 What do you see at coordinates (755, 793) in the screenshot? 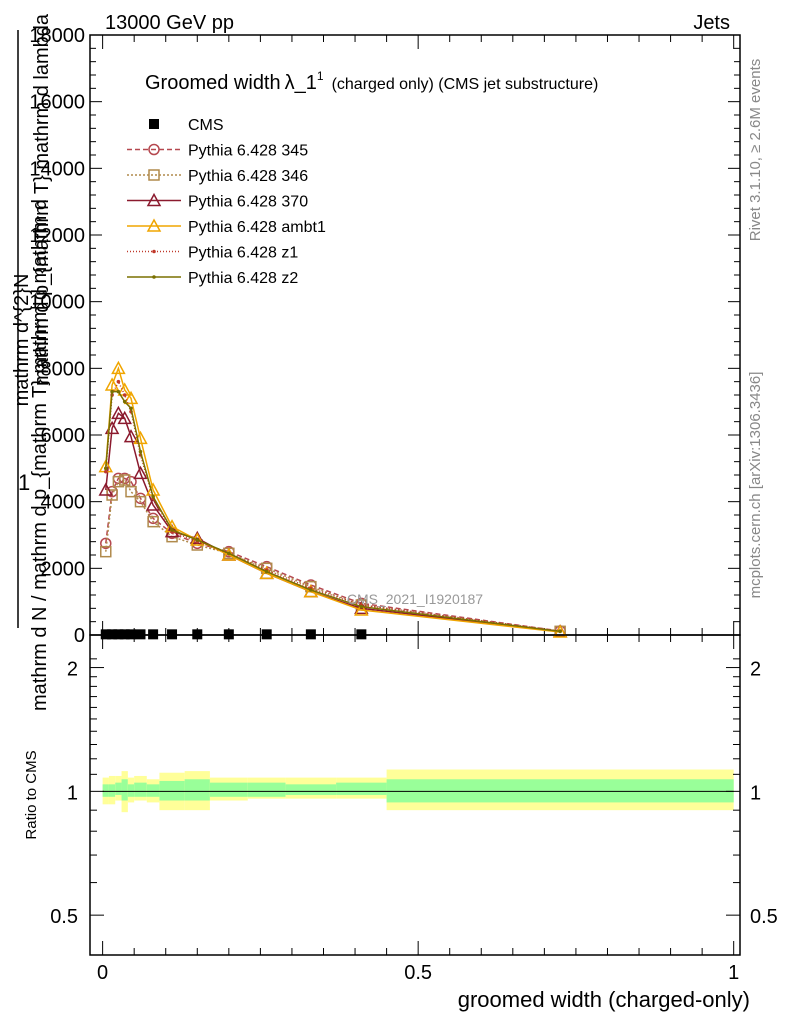
I see `ratio-ytick-label-right: 1` at bounding box center [755, 793].